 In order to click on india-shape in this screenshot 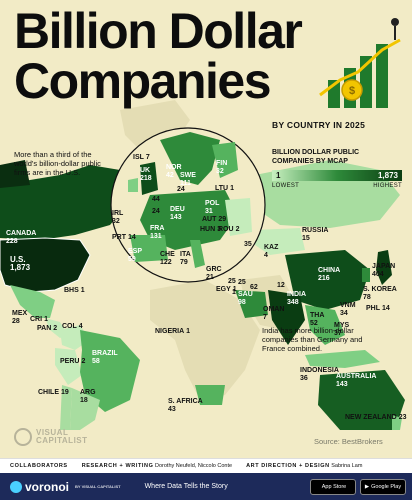, I will do `click(286, 317)`.